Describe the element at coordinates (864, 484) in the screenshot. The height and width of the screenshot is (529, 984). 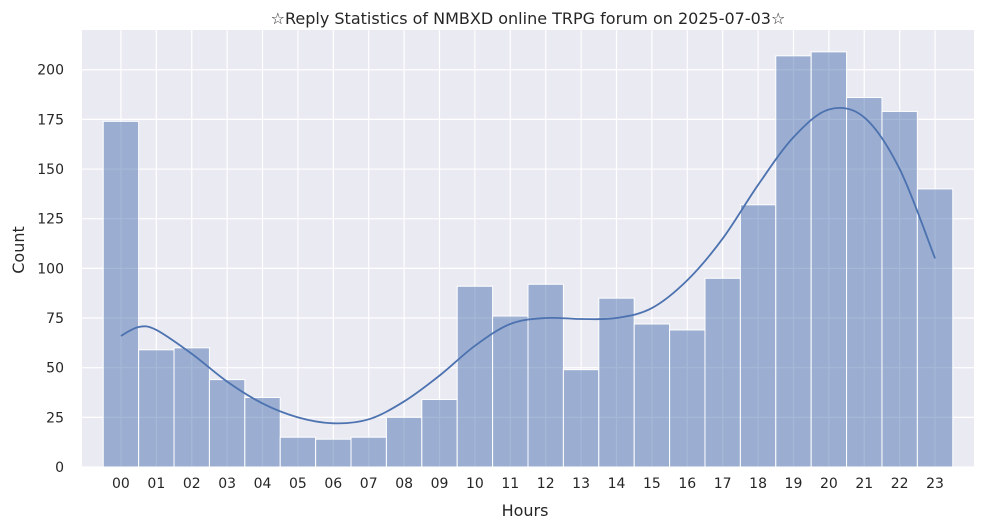
I see `x-tick-label: 21` at that location.